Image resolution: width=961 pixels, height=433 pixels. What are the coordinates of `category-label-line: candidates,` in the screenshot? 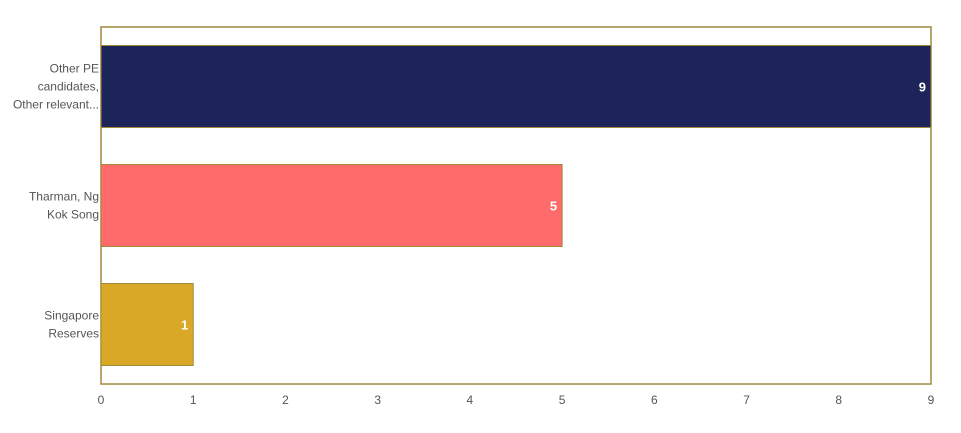 It's located at (68, 87).